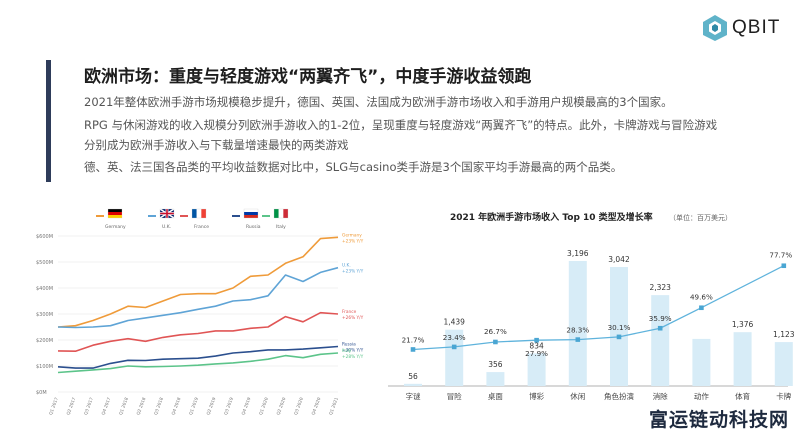 This screenshot has width=796, height=437. Describe the element at coordinates (299, 406) in the screenshot. I see `x-tick-label: Q3 2020` at that location.